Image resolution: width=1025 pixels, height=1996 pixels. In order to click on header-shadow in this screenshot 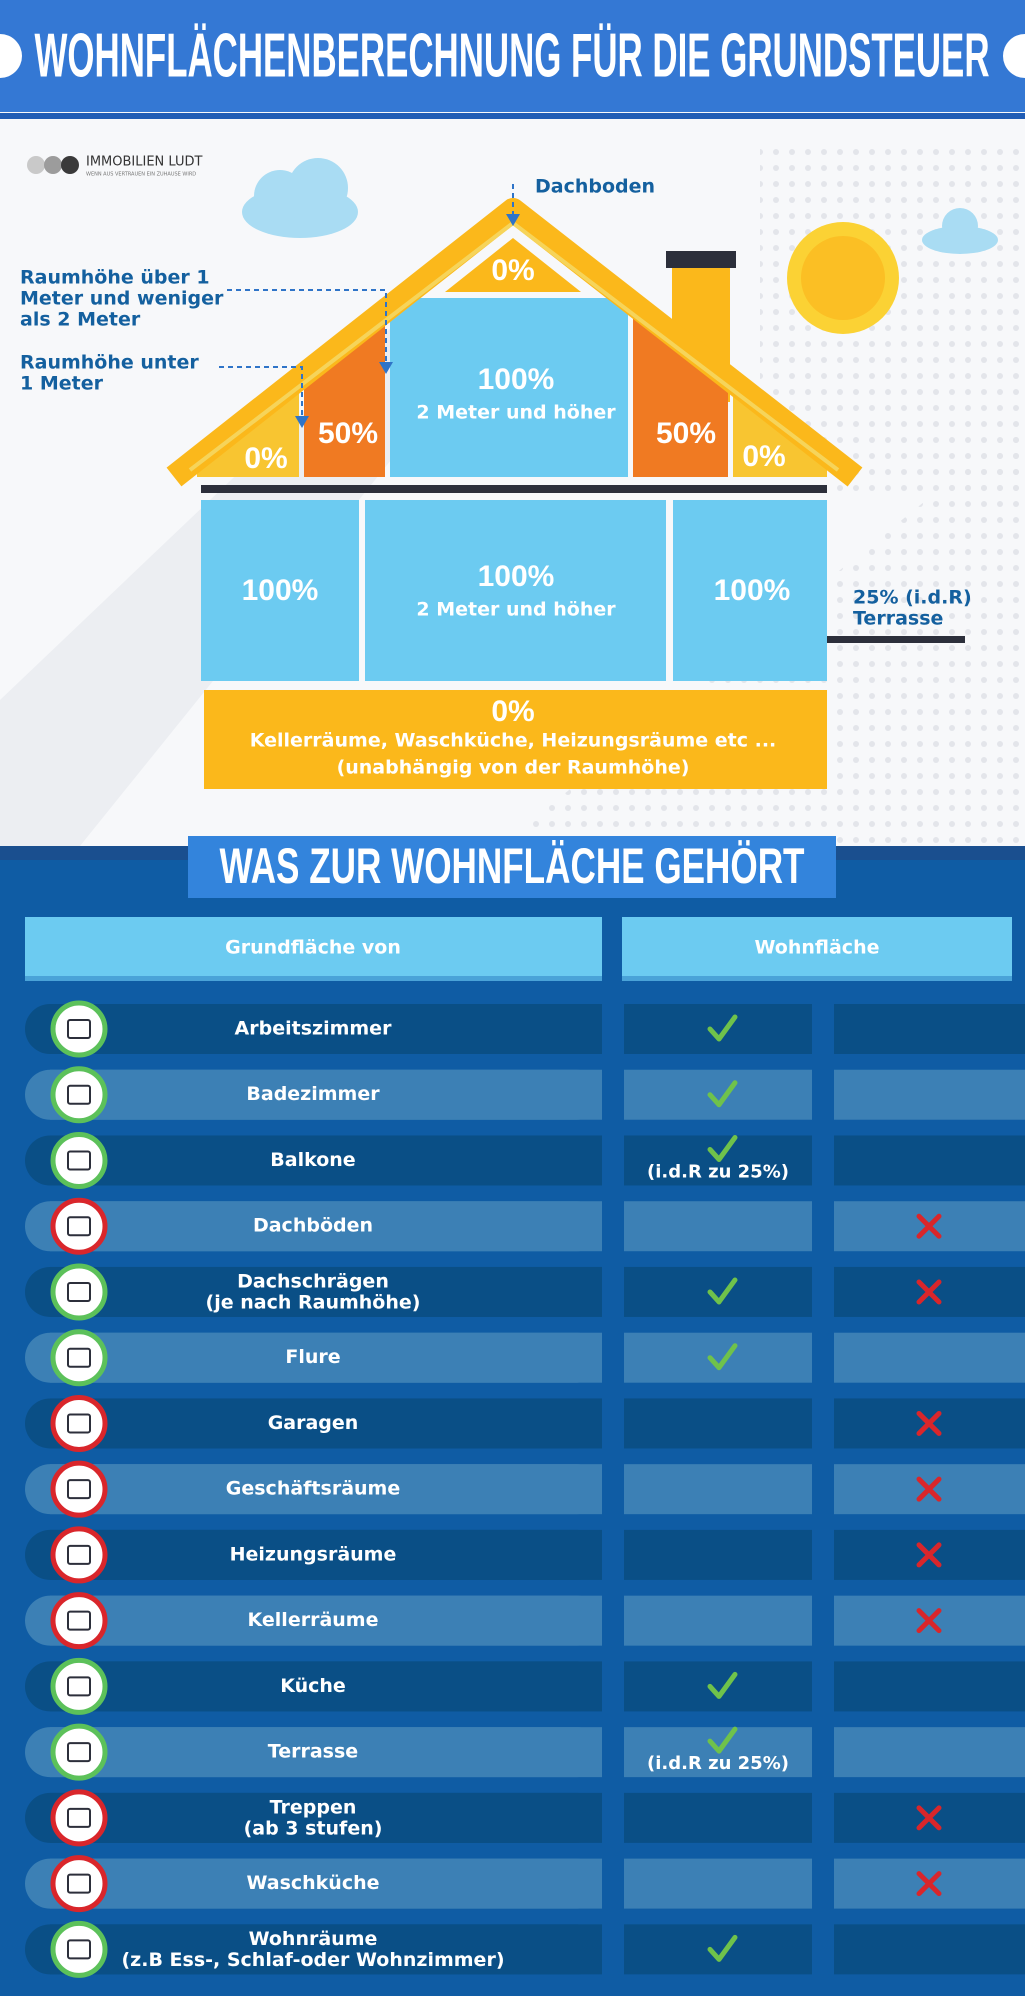, I will do `click(817, 978)`.